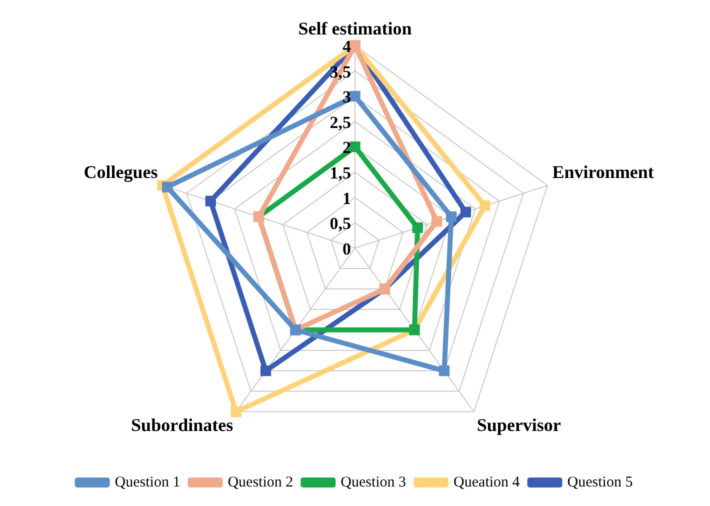 The image size is (710, 506). What do you see at coordinates (355, 28) in the screenshot?
I see `spoke-label: Self estimation` at bounding box center [355, 28].